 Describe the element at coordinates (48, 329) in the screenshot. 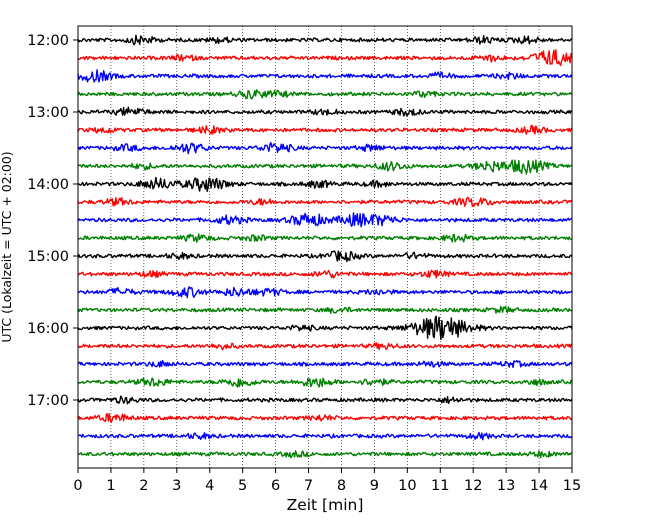

I see `y-tick-label: 16:00` at that location.